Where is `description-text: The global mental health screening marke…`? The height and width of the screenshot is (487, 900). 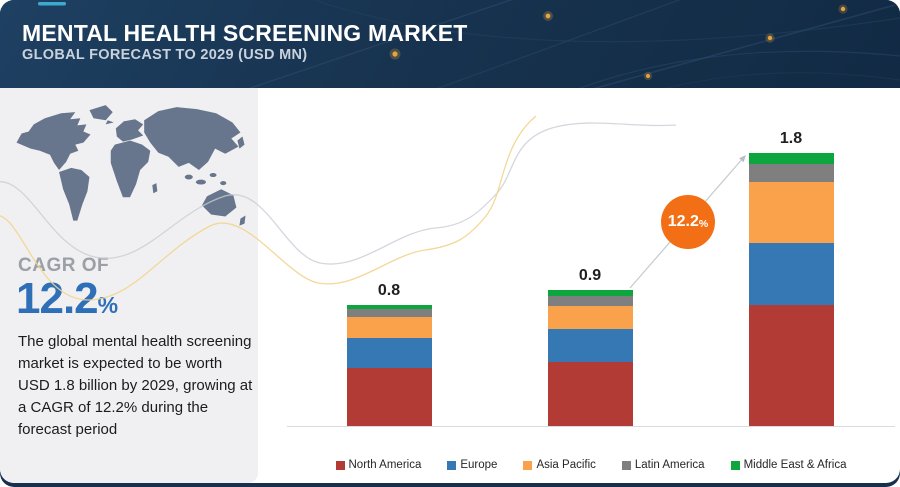
description-text: The global mental health screening marke… is located at coordinates (135, 386).